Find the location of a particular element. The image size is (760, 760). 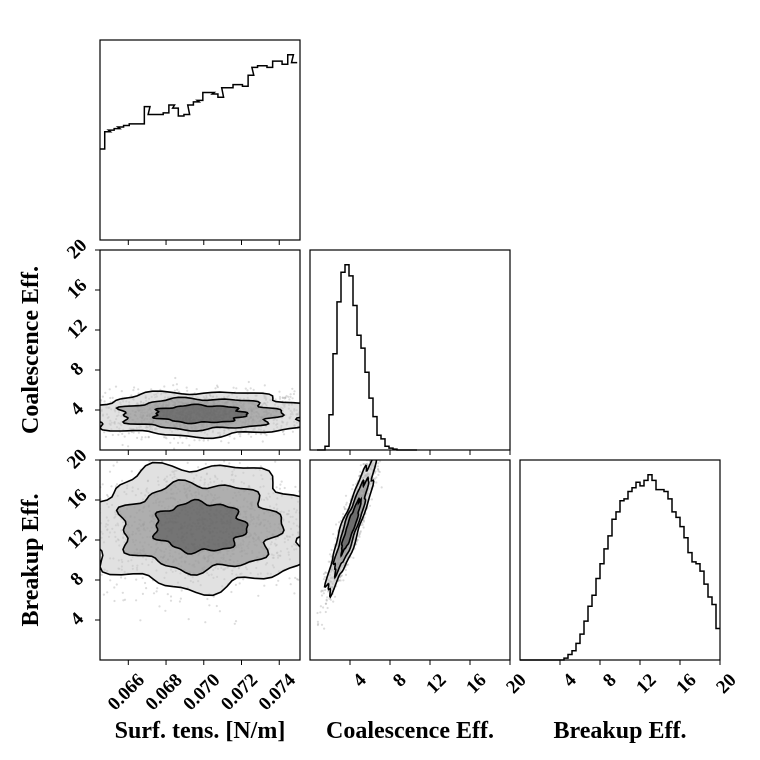

scatter-surf-vs-break is located at coordinates (194, 520).